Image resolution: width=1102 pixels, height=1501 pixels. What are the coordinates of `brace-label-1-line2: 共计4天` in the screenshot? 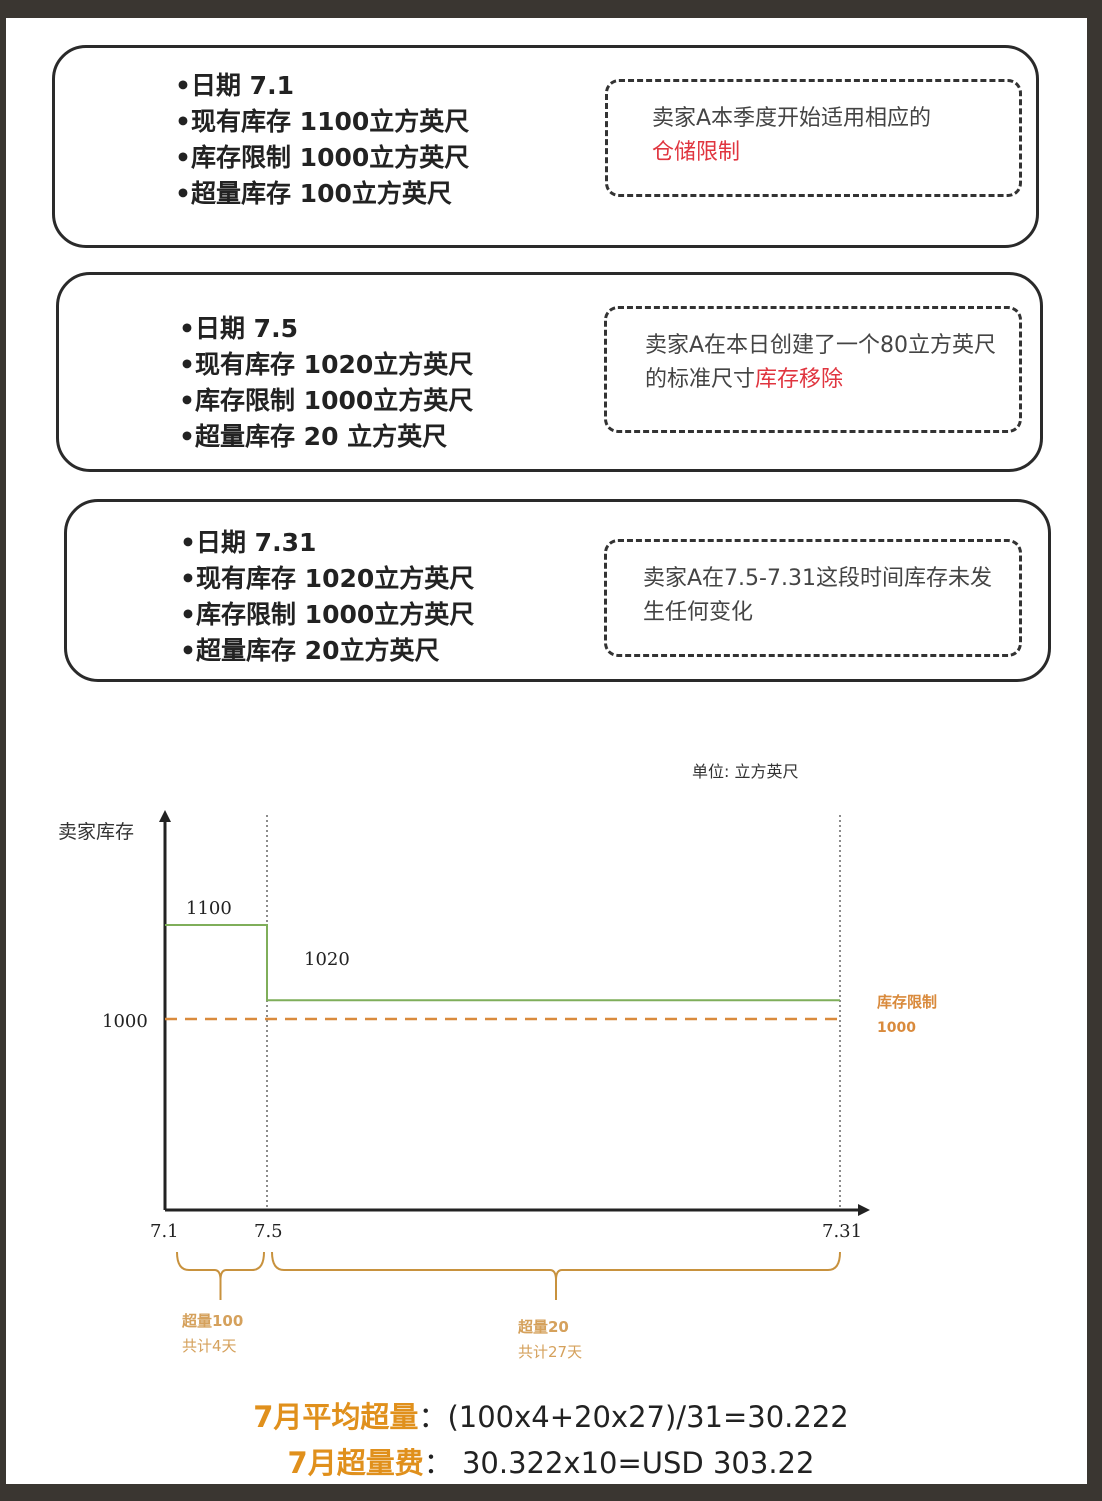 It's located at (209, 1346).